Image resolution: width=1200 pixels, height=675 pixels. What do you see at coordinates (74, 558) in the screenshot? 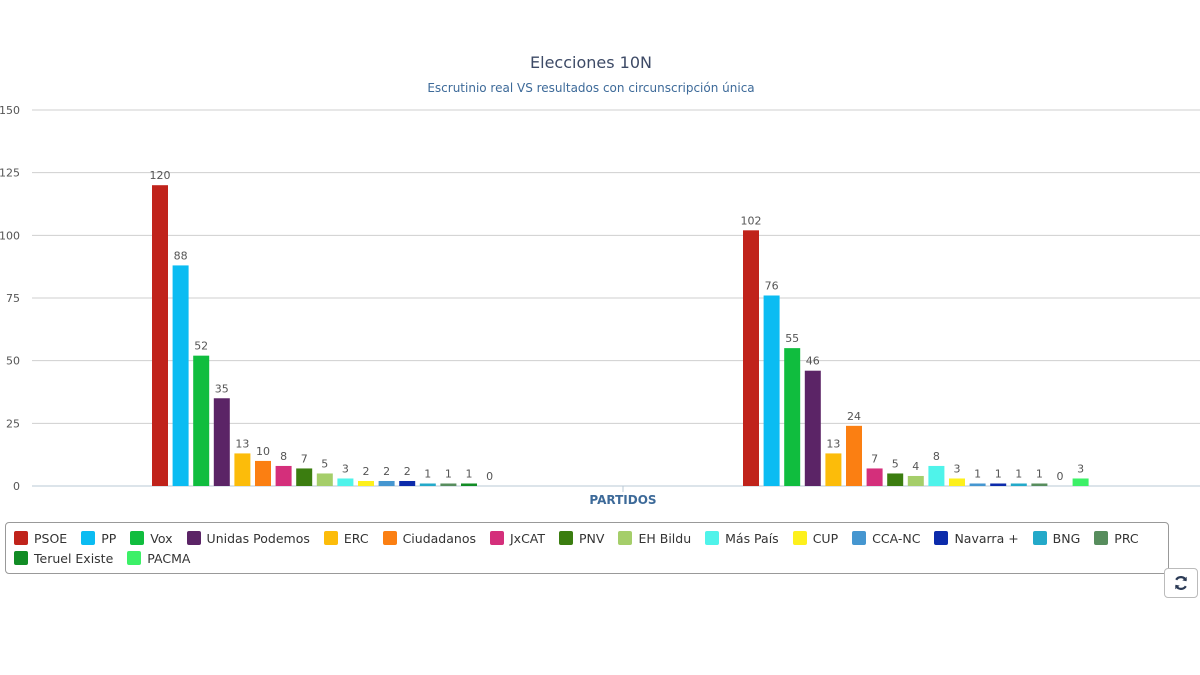
I see `legend-label: Teruel Existe` at bounding box center [74, 558].